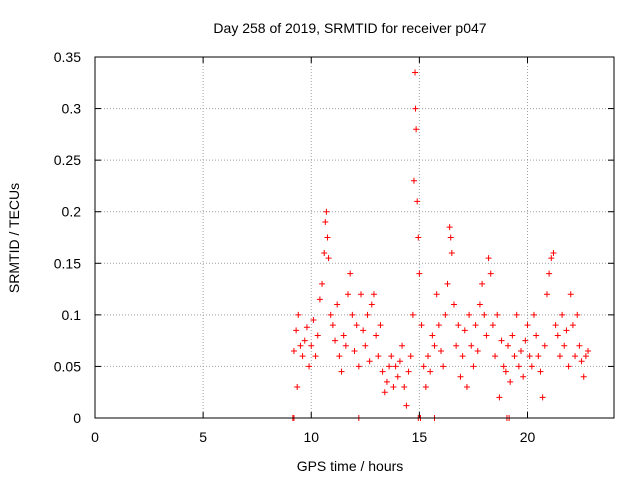 The height and width of the screenshot is (480, 640). Describe the element at coordinates (67, 57) in the screenshot. I see `y-tick-label: 0.35` at that location.